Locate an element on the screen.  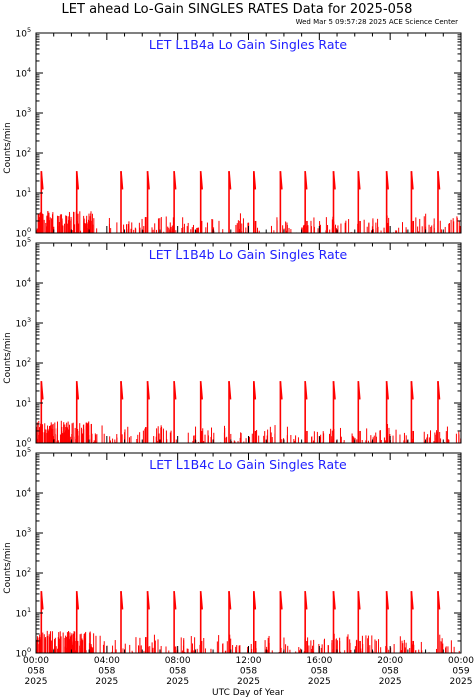
x-tick-label-line: 12:00 is located at coordinates (249, 661).